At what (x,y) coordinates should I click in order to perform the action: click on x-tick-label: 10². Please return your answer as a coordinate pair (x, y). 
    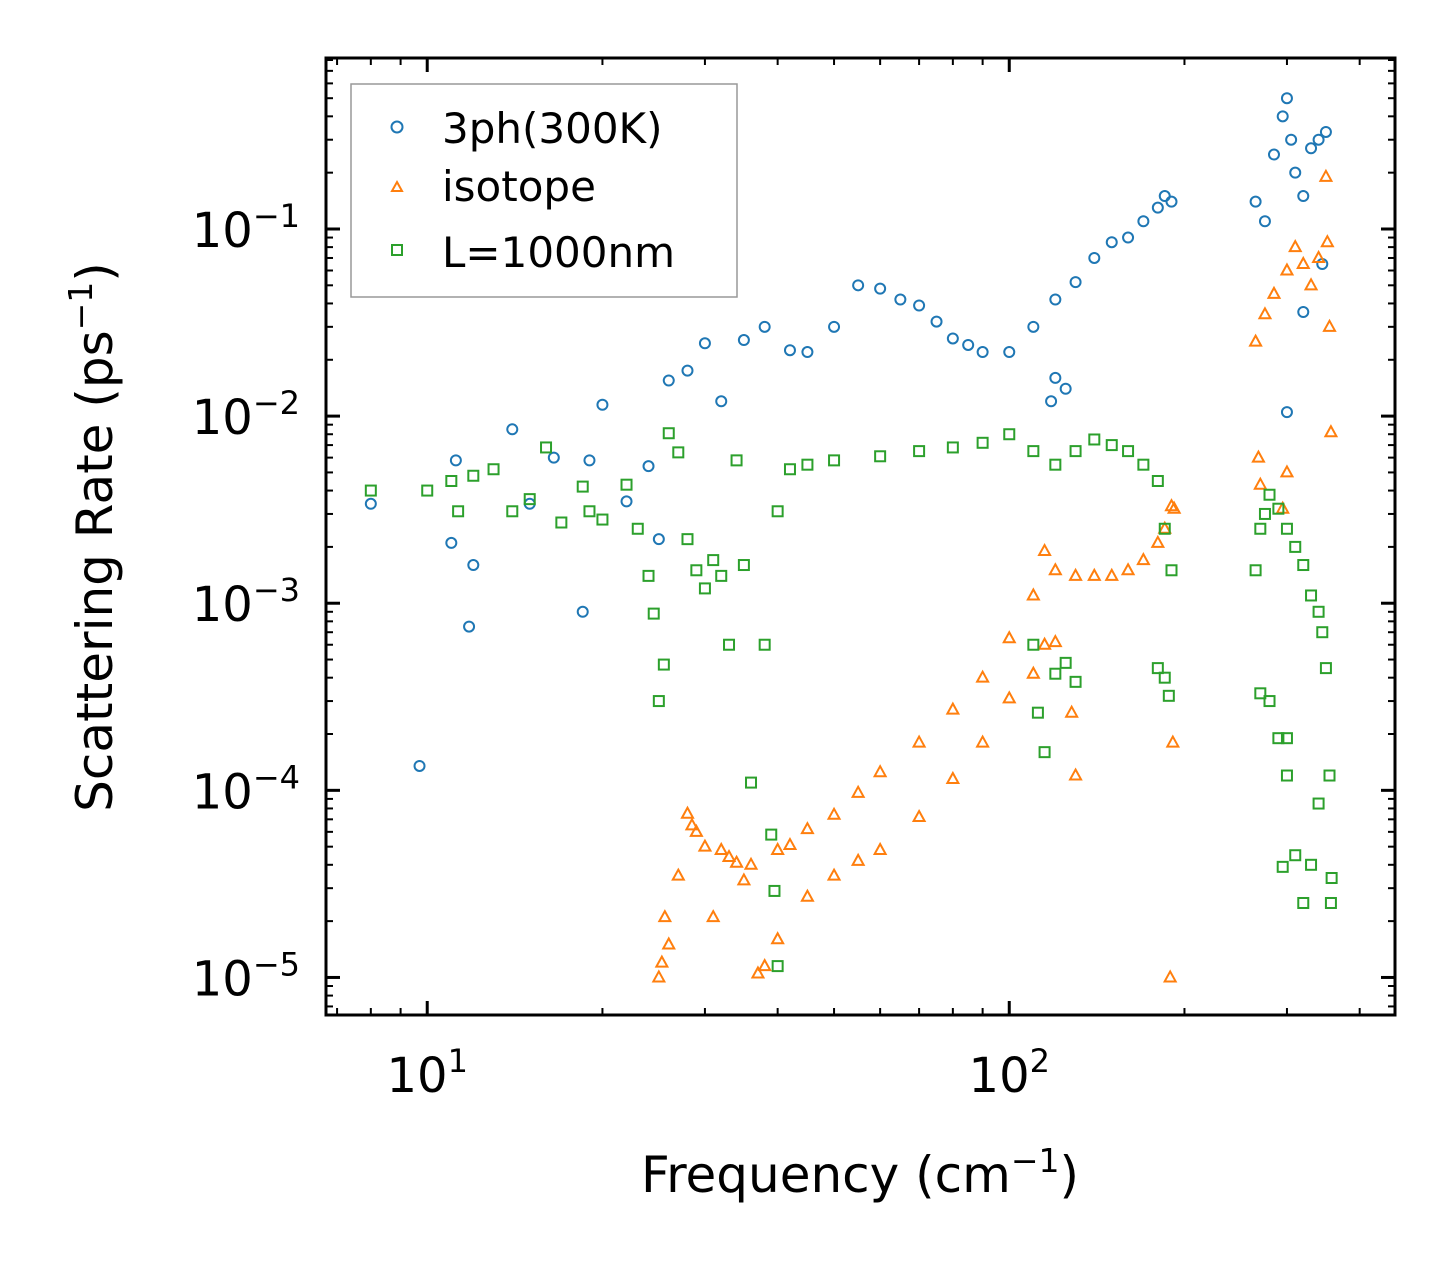
    Looking at the image, I should click on (1009, 1073).